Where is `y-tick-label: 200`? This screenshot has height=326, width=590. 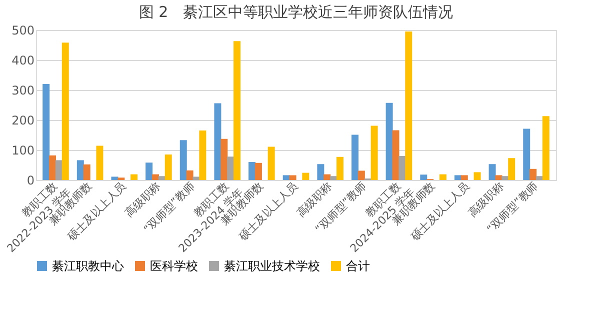
y-tick-label: 200 is located at coordinates (23, 121).